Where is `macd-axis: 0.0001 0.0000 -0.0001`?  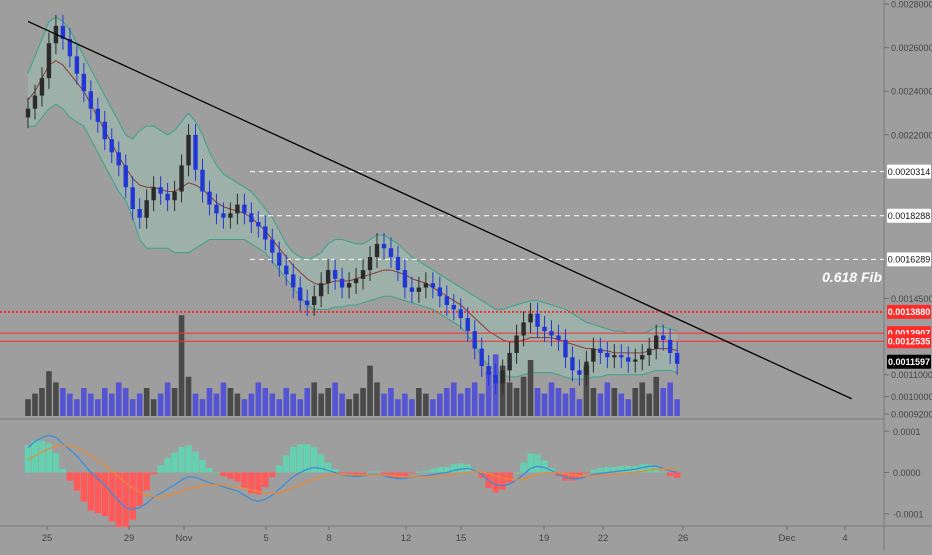
macd-axis: 0.0001 0.0000 -0.0001 is located at coordinates (904, 473).